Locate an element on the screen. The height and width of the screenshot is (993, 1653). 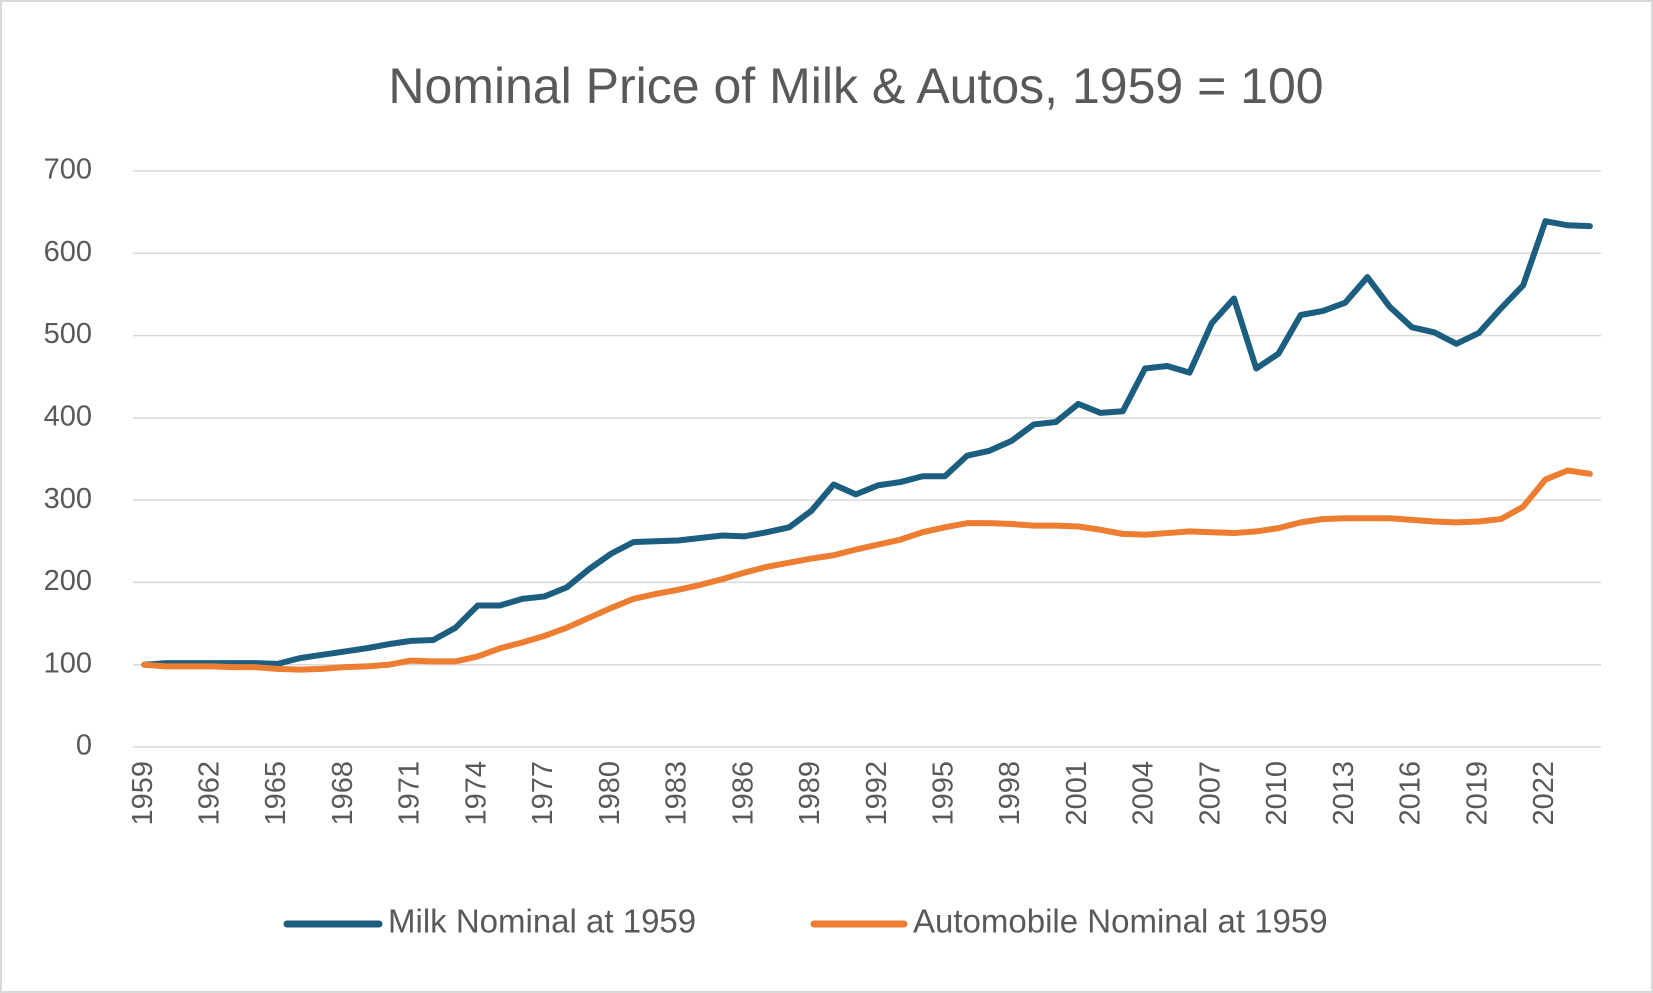
x-tick-label: 1983 is located at coordinates (677, 793).